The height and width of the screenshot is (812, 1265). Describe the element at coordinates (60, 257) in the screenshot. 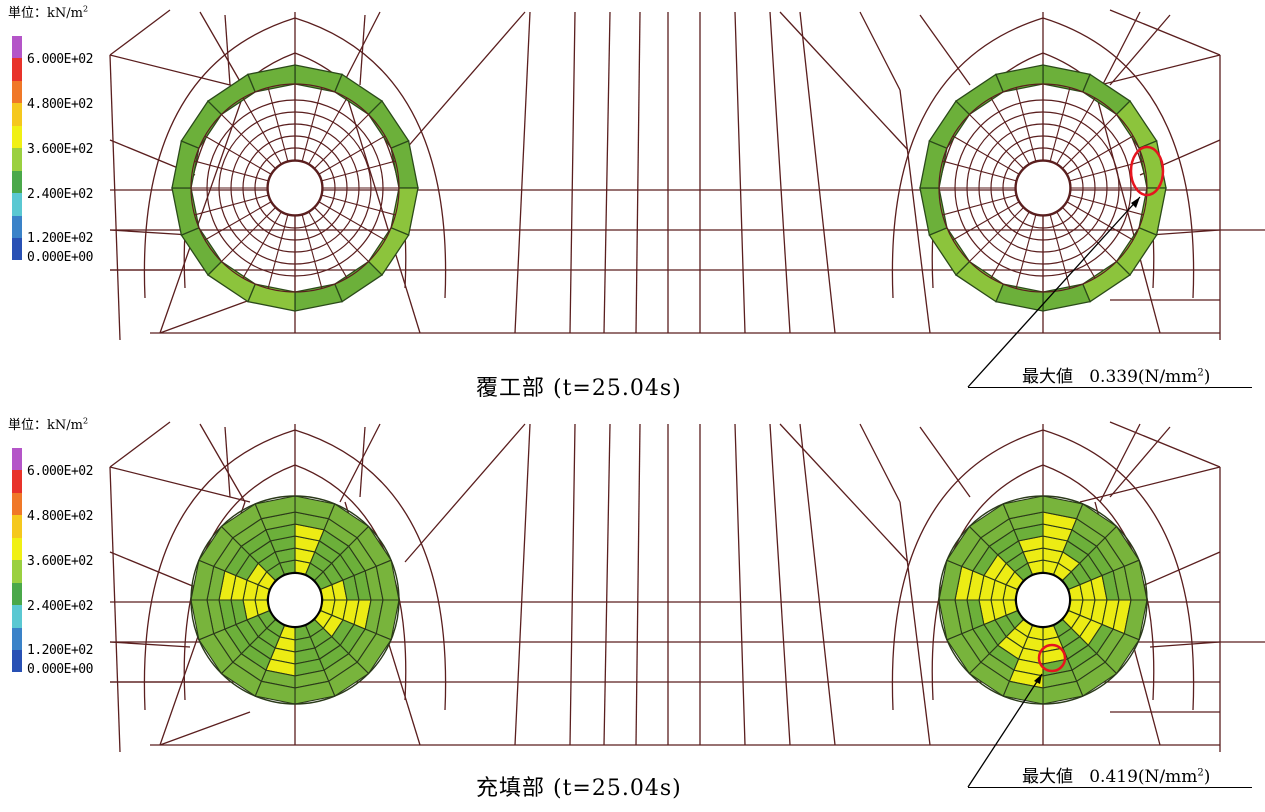

I see `legend-tick: 0.000E+00` at that location.